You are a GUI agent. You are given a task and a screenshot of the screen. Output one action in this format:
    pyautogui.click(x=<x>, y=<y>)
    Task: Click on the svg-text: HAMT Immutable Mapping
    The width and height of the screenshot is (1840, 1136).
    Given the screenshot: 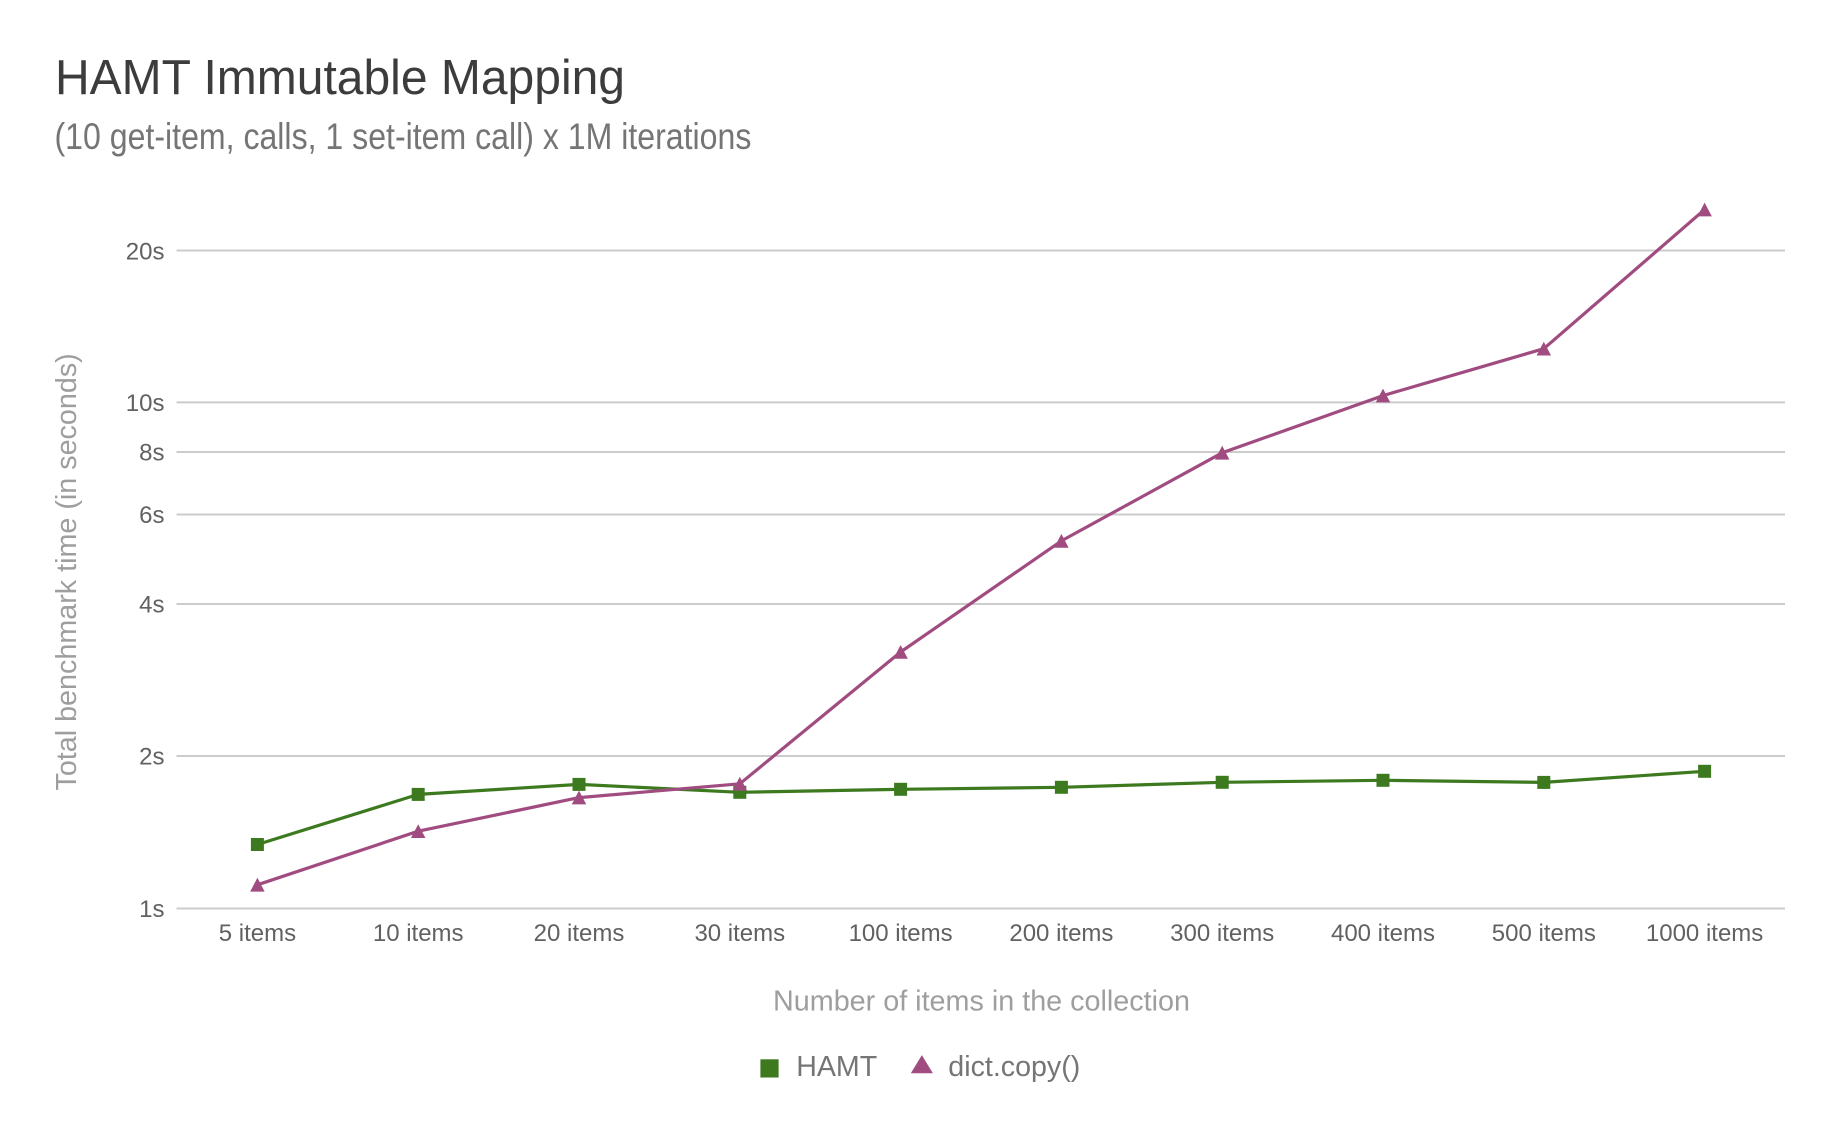 What is the action you would take?
    pyautogui.click(x=340, y=78)
    